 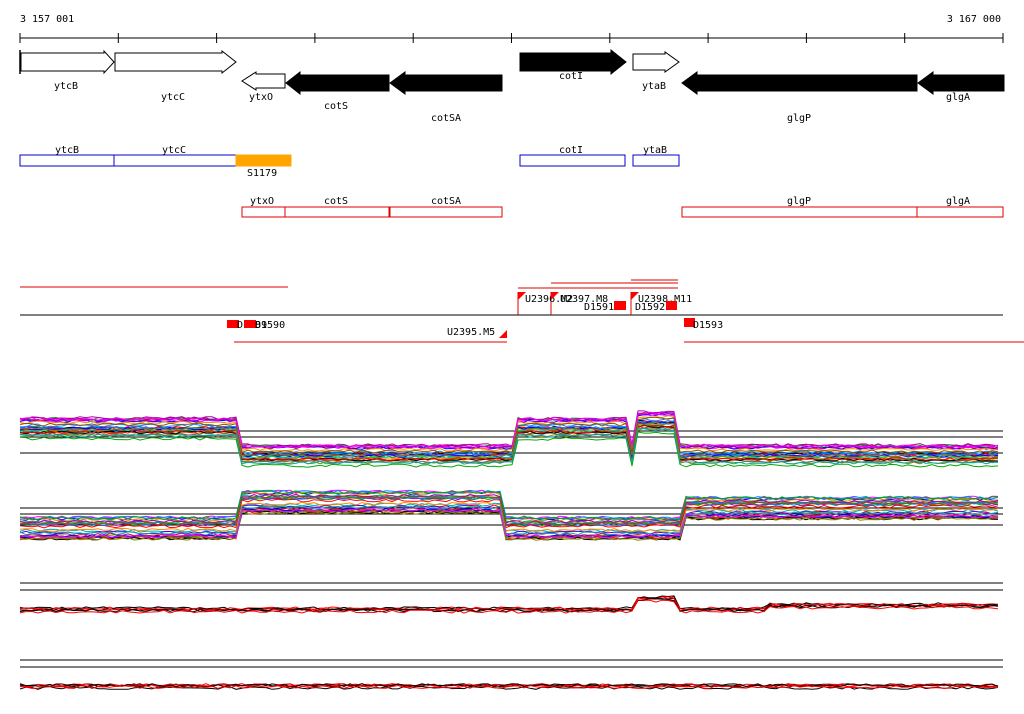 I want to click on gene-glgA: glgA, so click(x=961, y=87).